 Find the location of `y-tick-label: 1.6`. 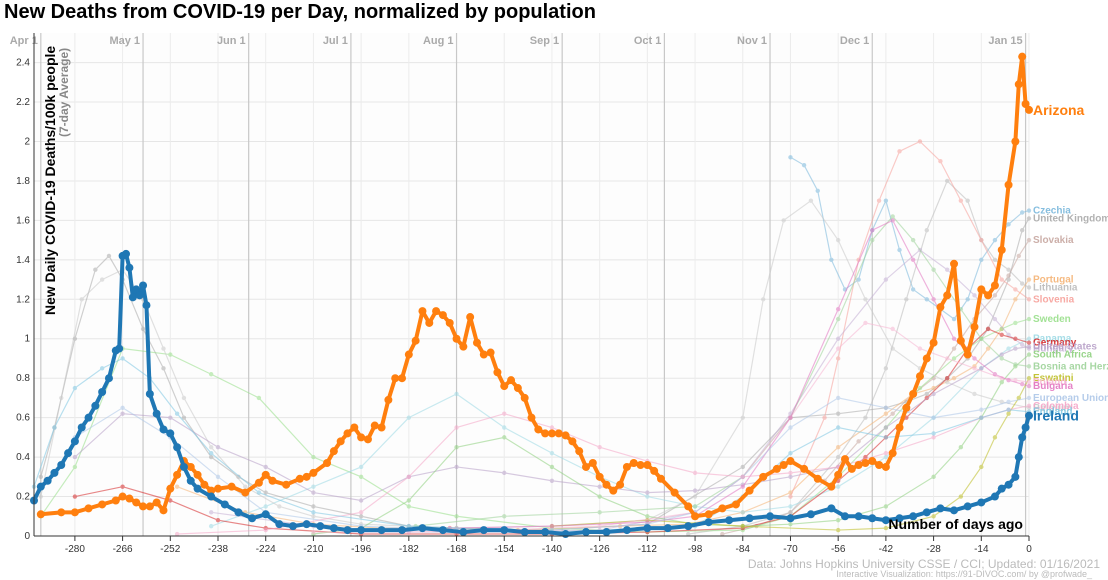

y-tick-label: 1.6 is located at coordinates (23, 220).